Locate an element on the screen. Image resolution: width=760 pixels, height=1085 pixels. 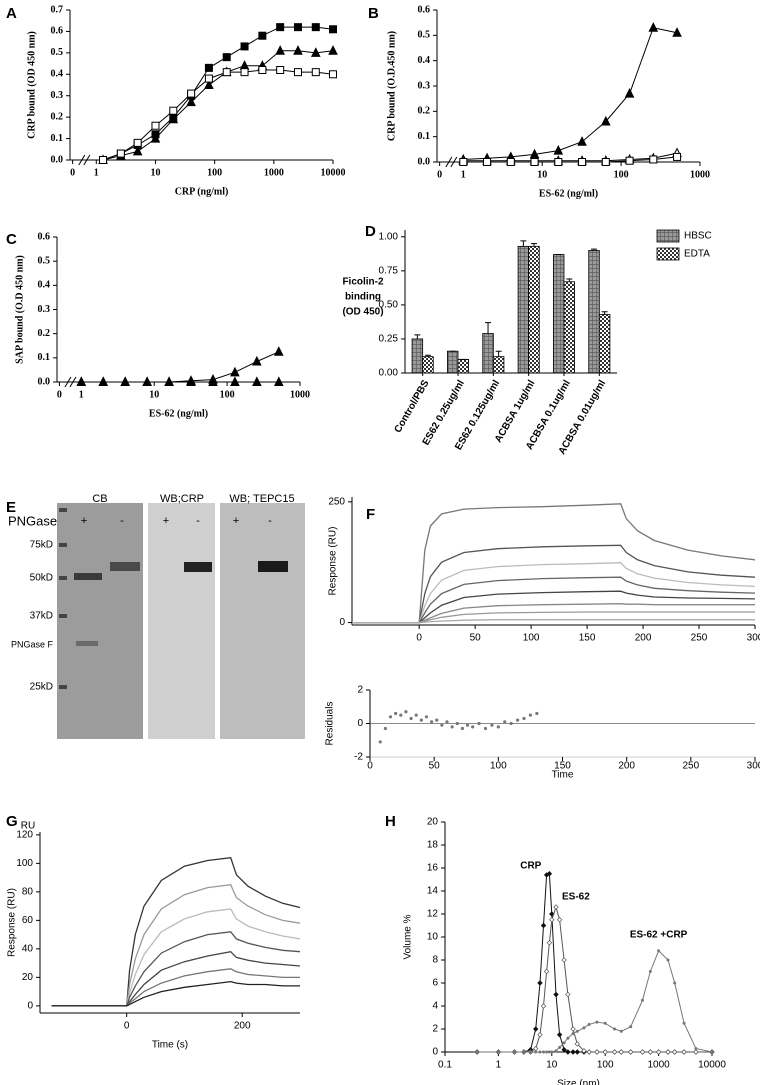
y-tick-label: 4 is located at coordinates (435, 1006).